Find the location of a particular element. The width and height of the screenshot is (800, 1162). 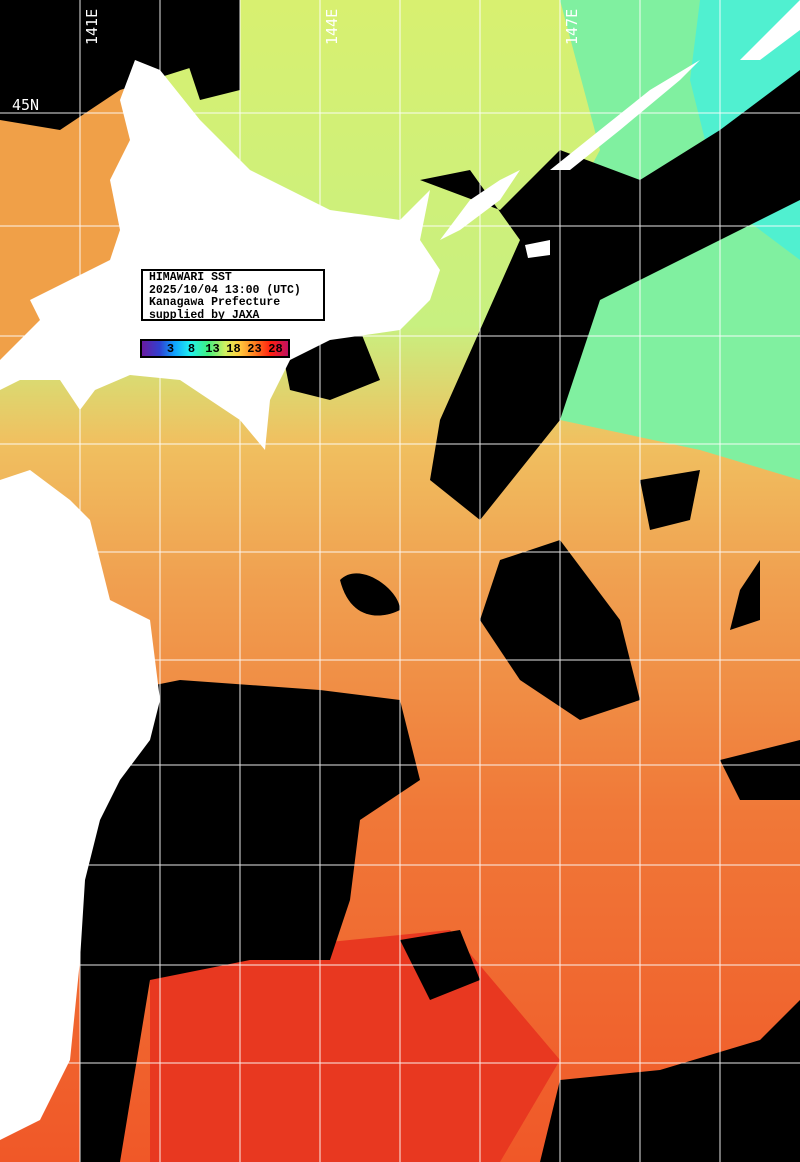

colorbar-tick: 8 is located at coordinates (191, 348).